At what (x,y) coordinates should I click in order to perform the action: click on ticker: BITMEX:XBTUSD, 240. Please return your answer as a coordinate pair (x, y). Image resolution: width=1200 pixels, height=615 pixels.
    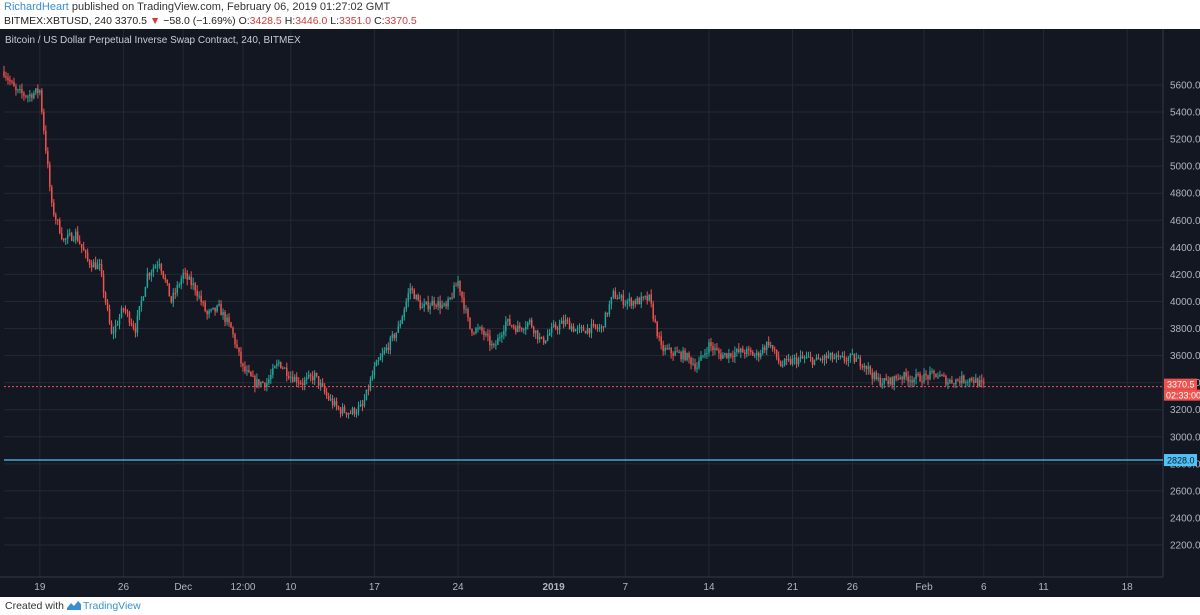
    Looking at the image, I should click on (58, 21).